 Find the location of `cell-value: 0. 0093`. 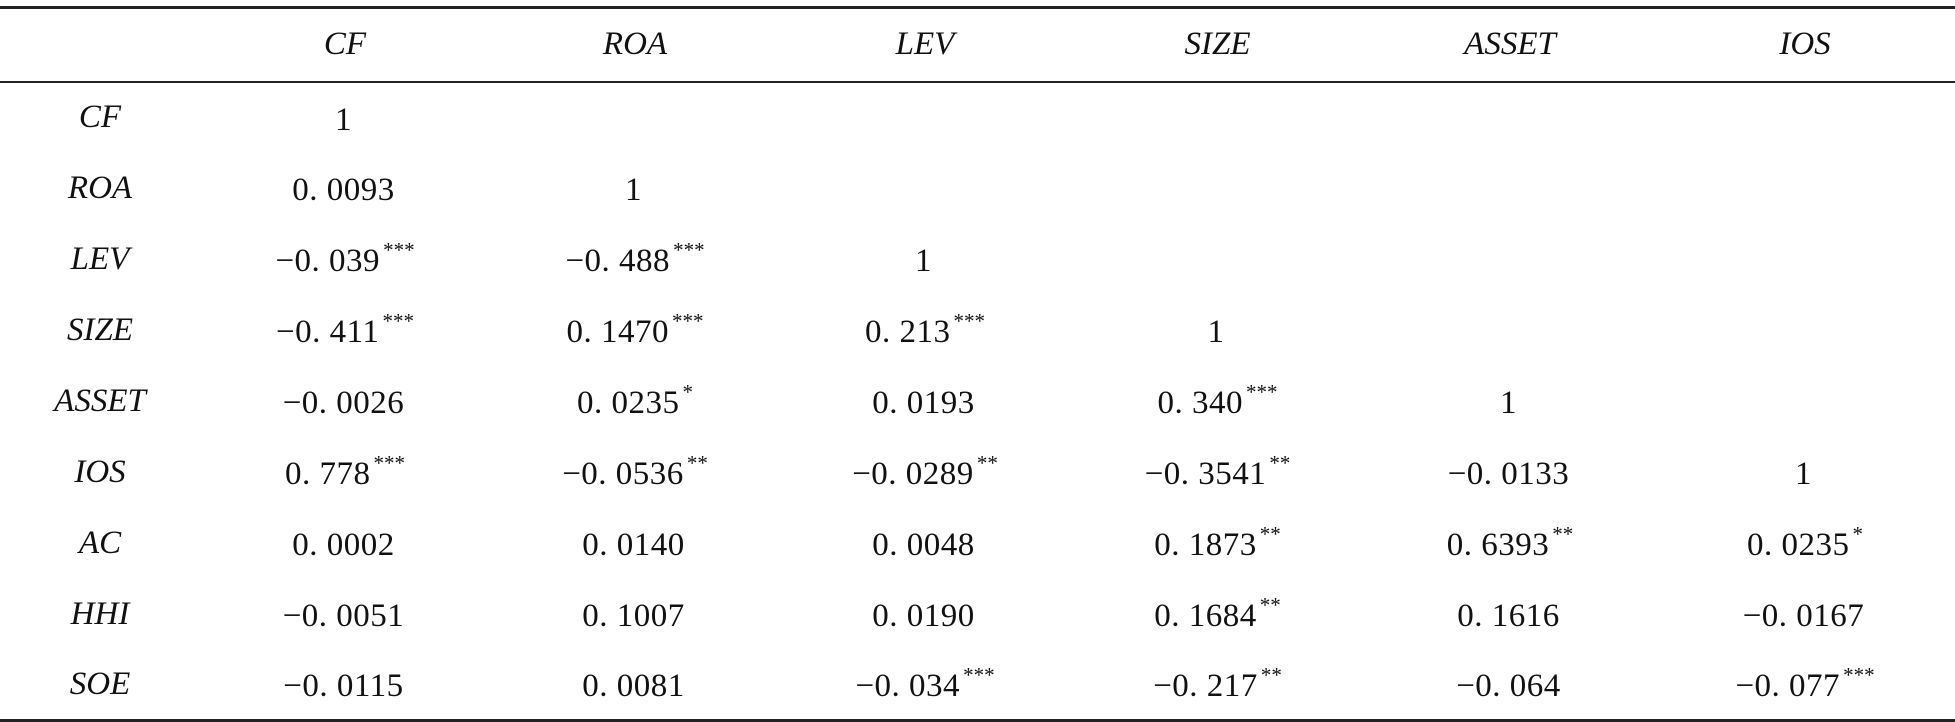

cell-value: 0. 0093 is located at coordinates (343, 190).